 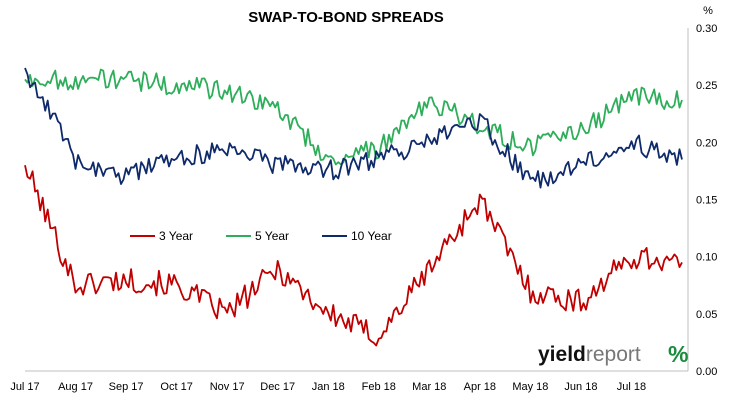 I want to click on y-tick-label: 0.30, so click(x=706, y=29).